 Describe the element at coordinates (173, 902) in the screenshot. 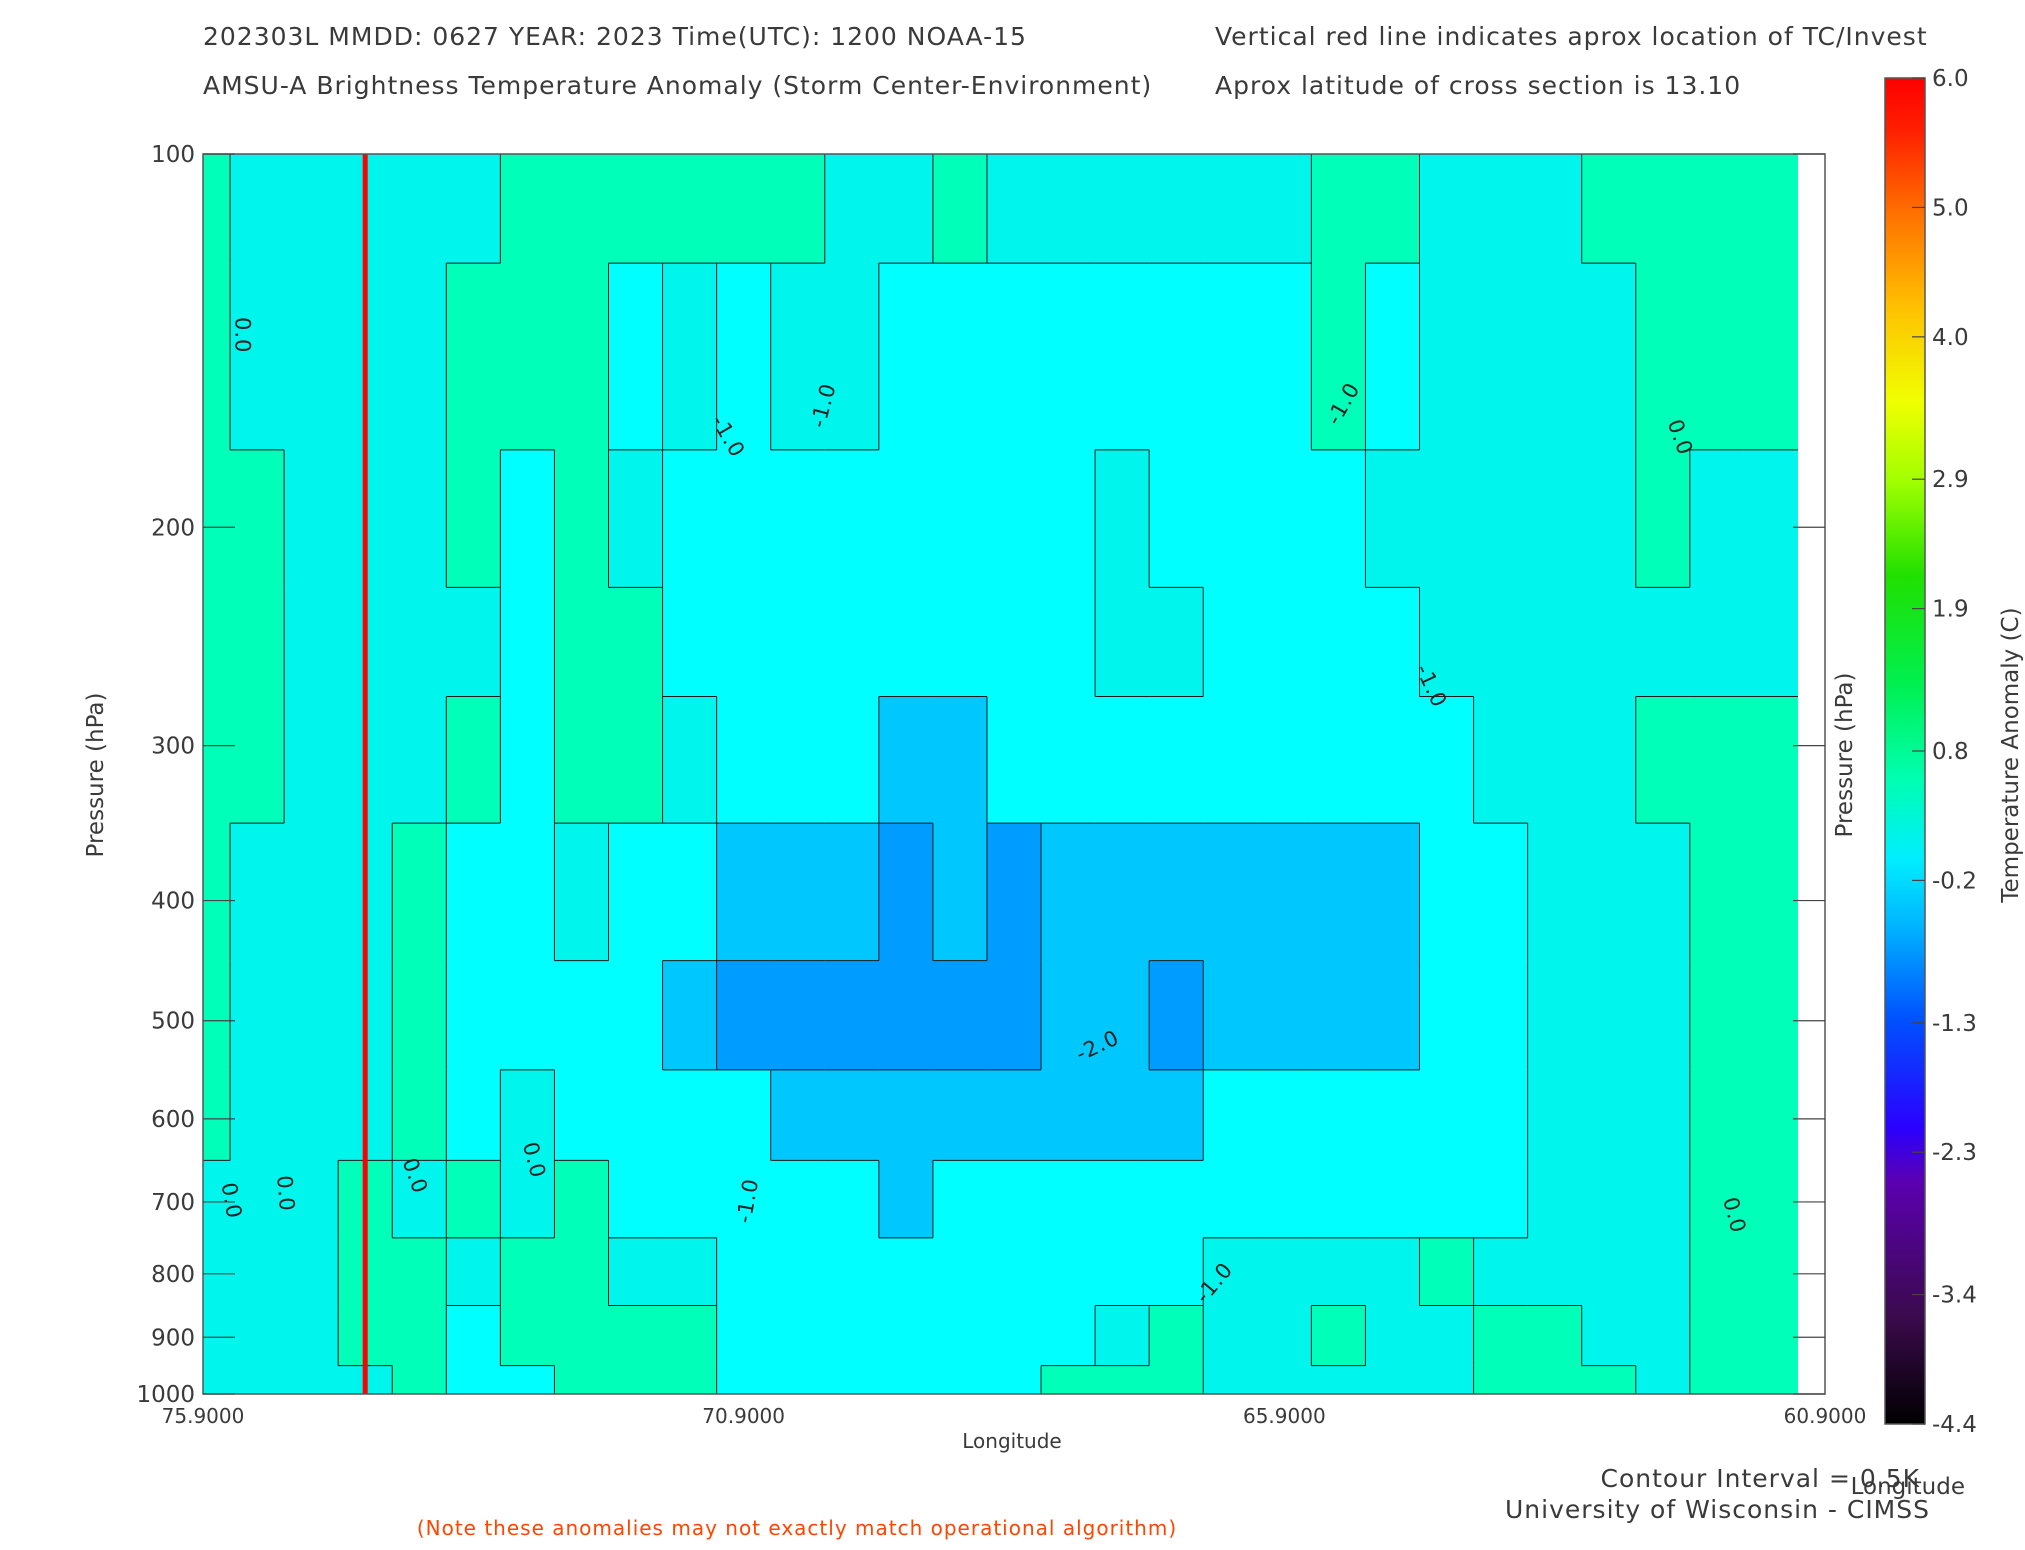

I see `y-tick-label: 400` at that location.